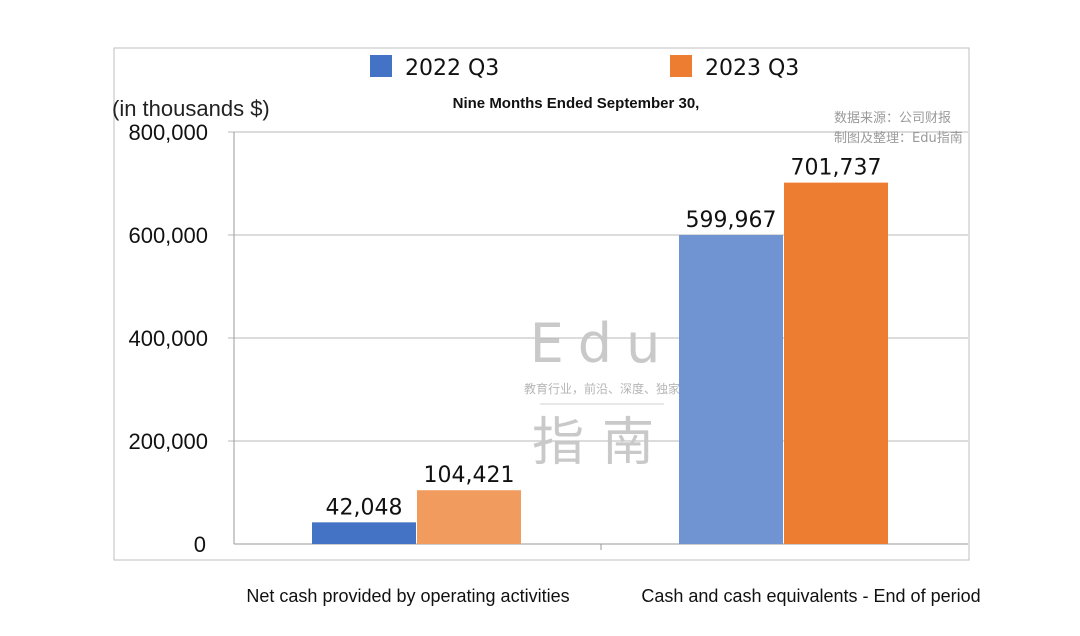 The image size is (1080, 636). What do you see at coordinates (452, 68) in the screenshot?
I see `legend-label-2022-q3: 2022 Q3` at bounding box center [452, 68].